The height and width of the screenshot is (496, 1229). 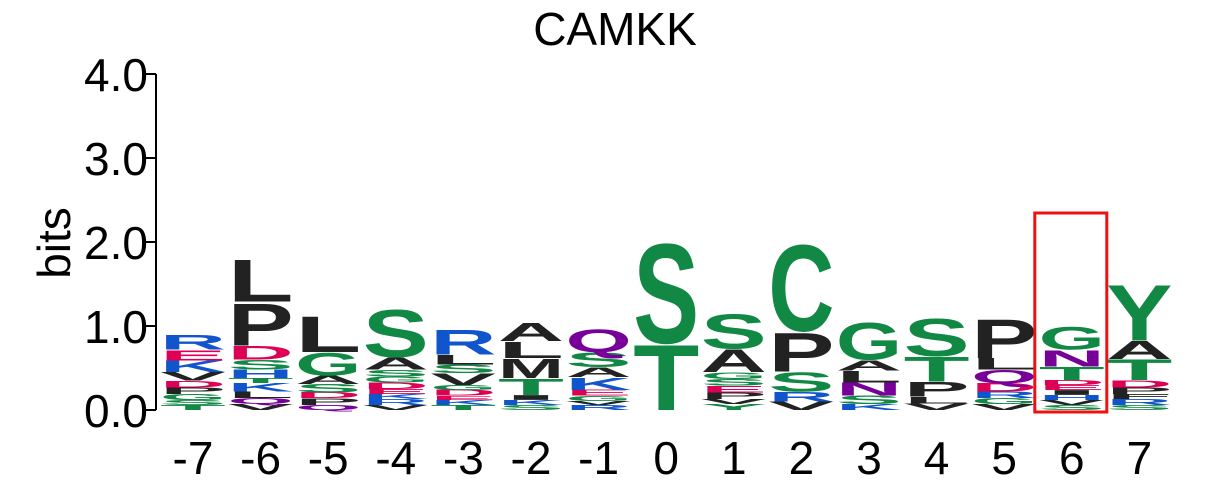 What do you see at coordinates (598, 458) in the screenshot?
I see `x-tick-label: -1` at bounding box center [598, 458].